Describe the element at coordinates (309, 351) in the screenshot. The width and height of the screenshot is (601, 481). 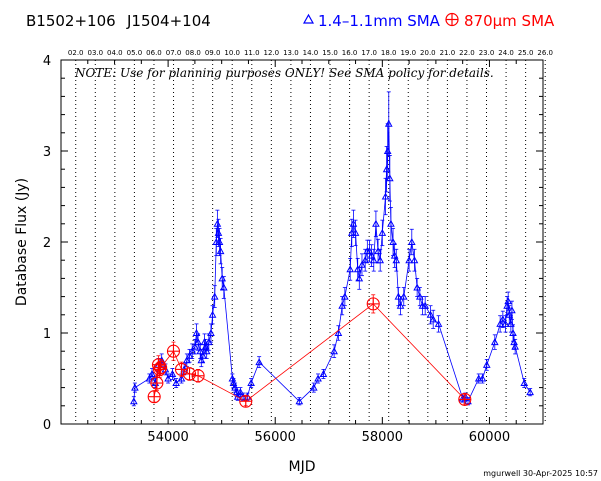
I see `series-870um` at that location.